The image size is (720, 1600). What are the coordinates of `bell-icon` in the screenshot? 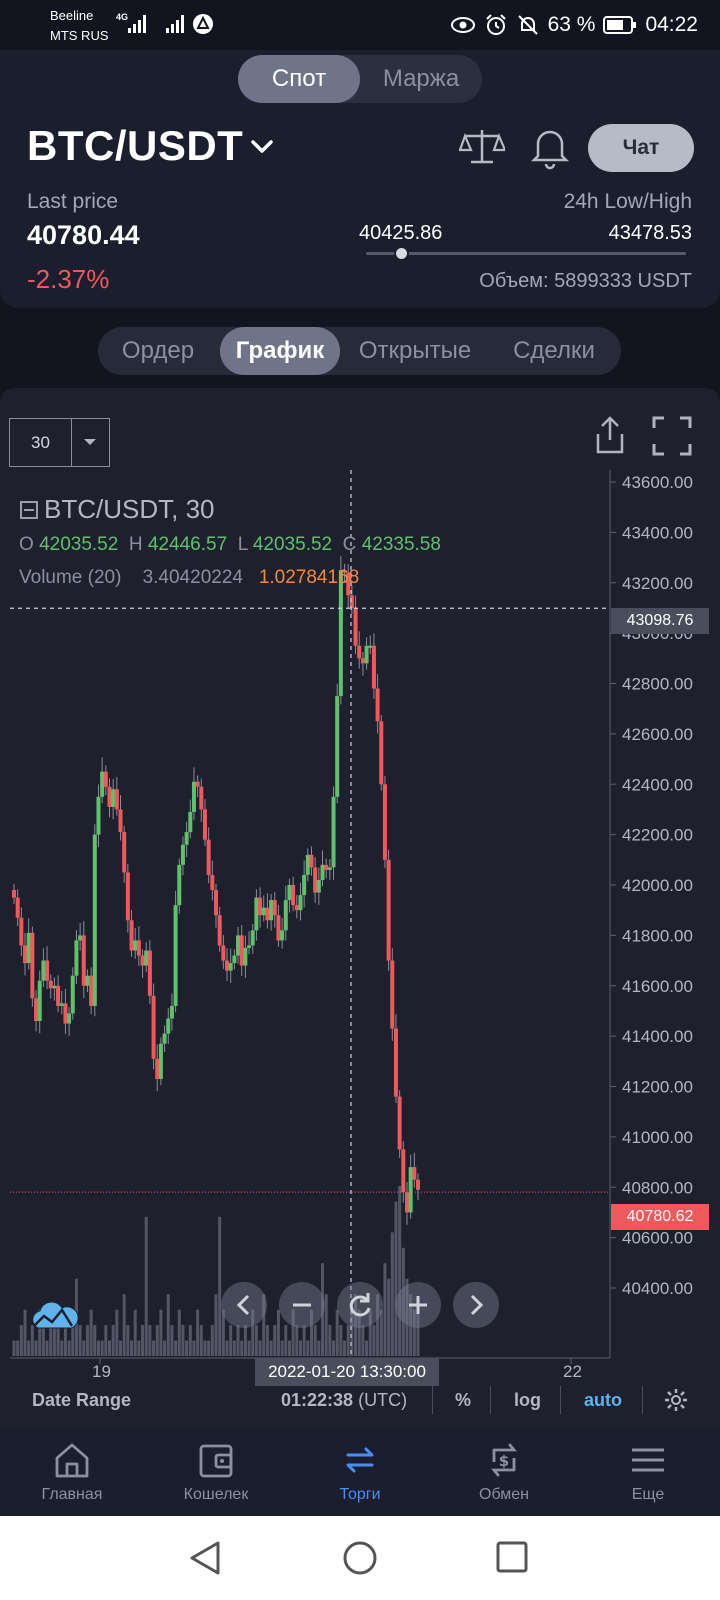 It's located at (550, 148).